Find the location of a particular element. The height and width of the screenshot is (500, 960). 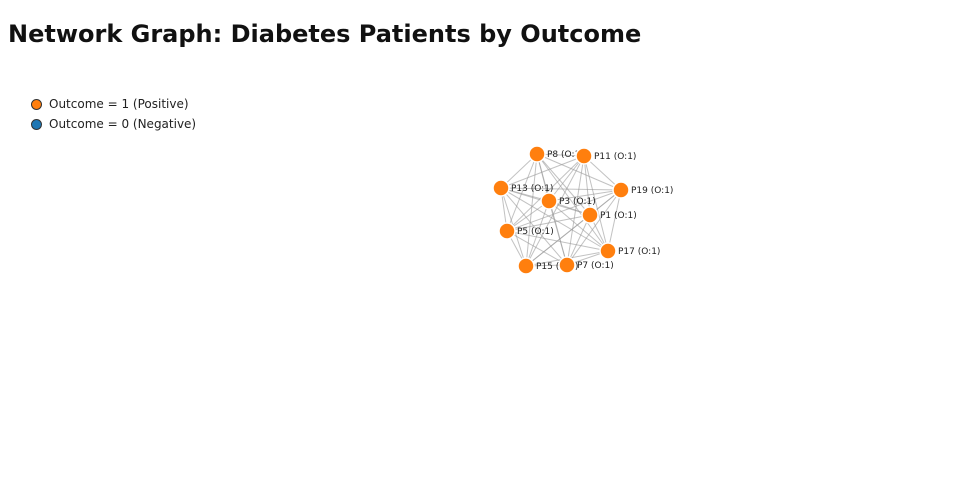

edge-P3-P17 is located at coordinates (578, 226).